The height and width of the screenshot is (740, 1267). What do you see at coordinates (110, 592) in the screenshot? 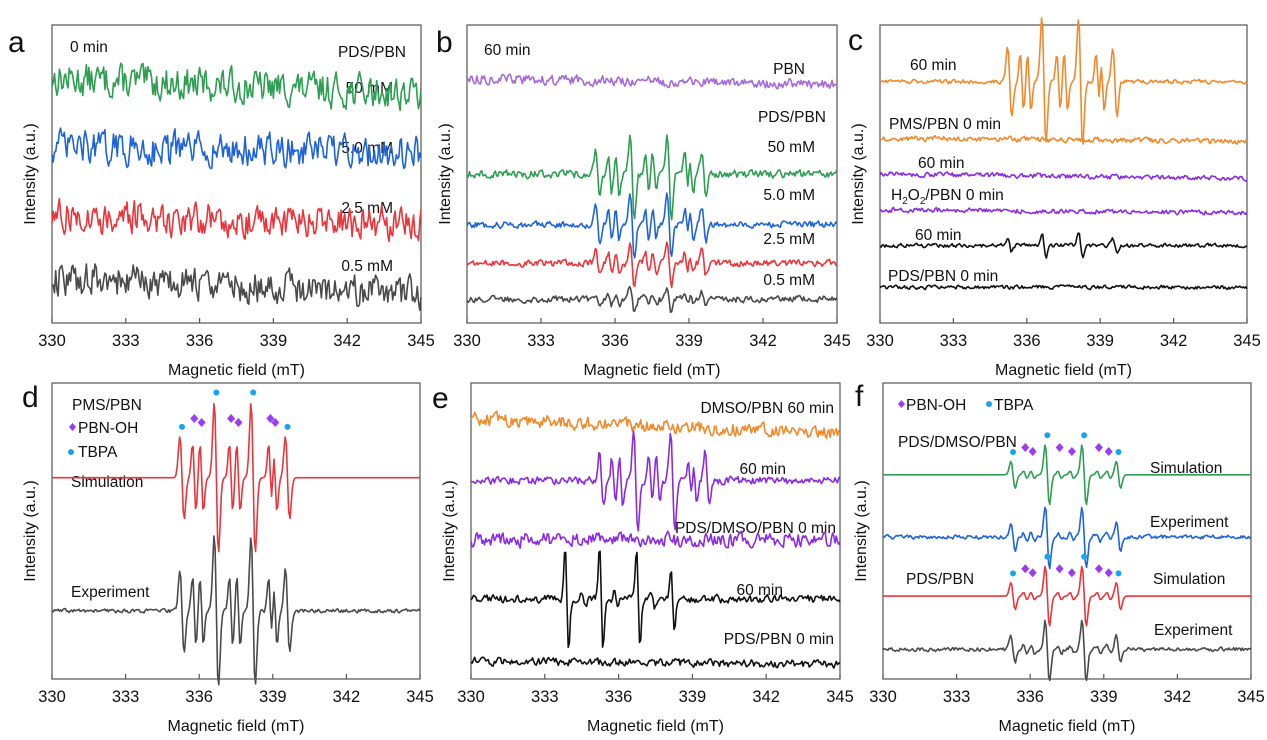
I see `trace-label-experiment: Experiment` at bounding box center [110, 592].